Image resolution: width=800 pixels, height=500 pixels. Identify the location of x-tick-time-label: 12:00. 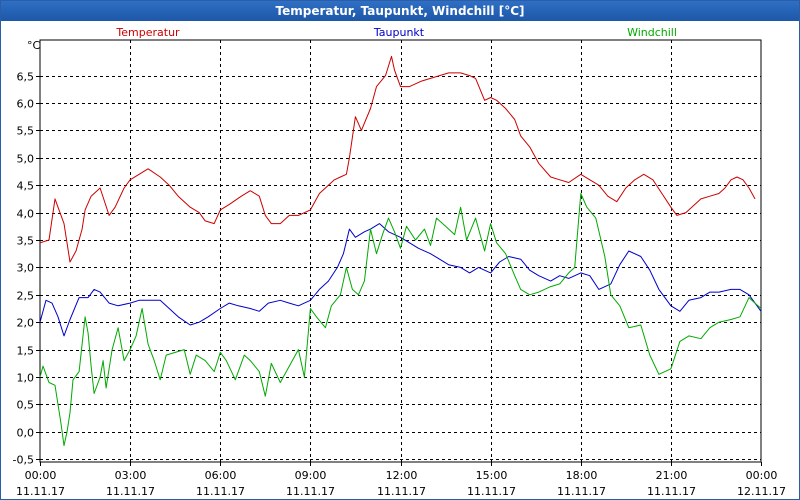
(402, 475).